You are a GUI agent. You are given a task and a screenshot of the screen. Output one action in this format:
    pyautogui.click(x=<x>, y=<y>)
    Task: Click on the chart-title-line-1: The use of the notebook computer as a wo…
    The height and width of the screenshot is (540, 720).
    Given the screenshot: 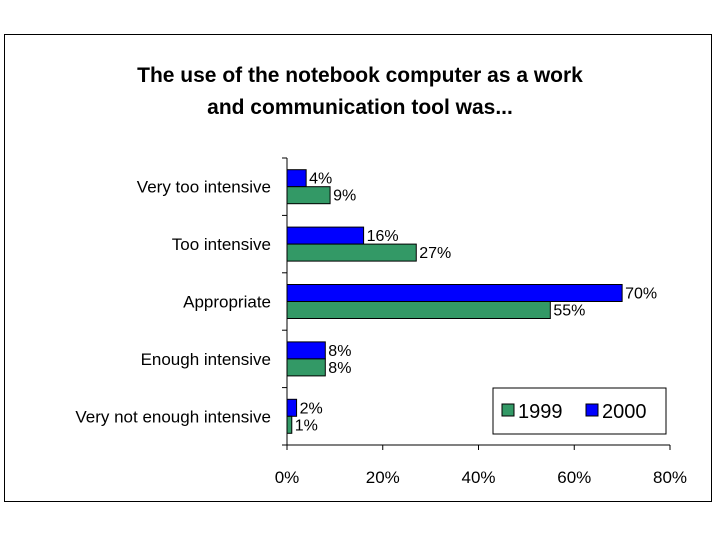 What is the action you would take?
    pyautogui.click(x=360, y=75)
    